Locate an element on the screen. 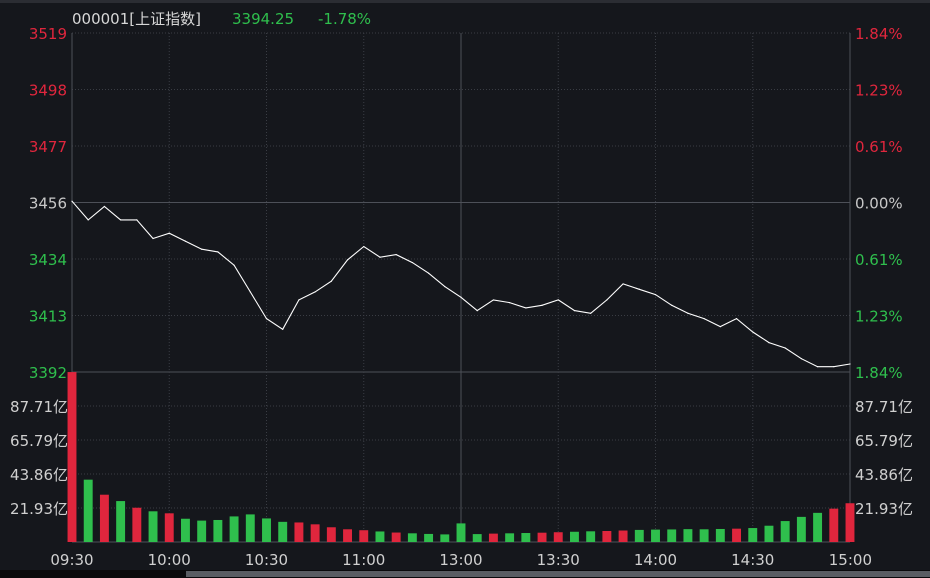 The width and height of the screenshot is (930, 578). volume-axis-right: 87.71亿 65.79亿 43.86亿 21.93亿 is located at coordinates (884, 458).